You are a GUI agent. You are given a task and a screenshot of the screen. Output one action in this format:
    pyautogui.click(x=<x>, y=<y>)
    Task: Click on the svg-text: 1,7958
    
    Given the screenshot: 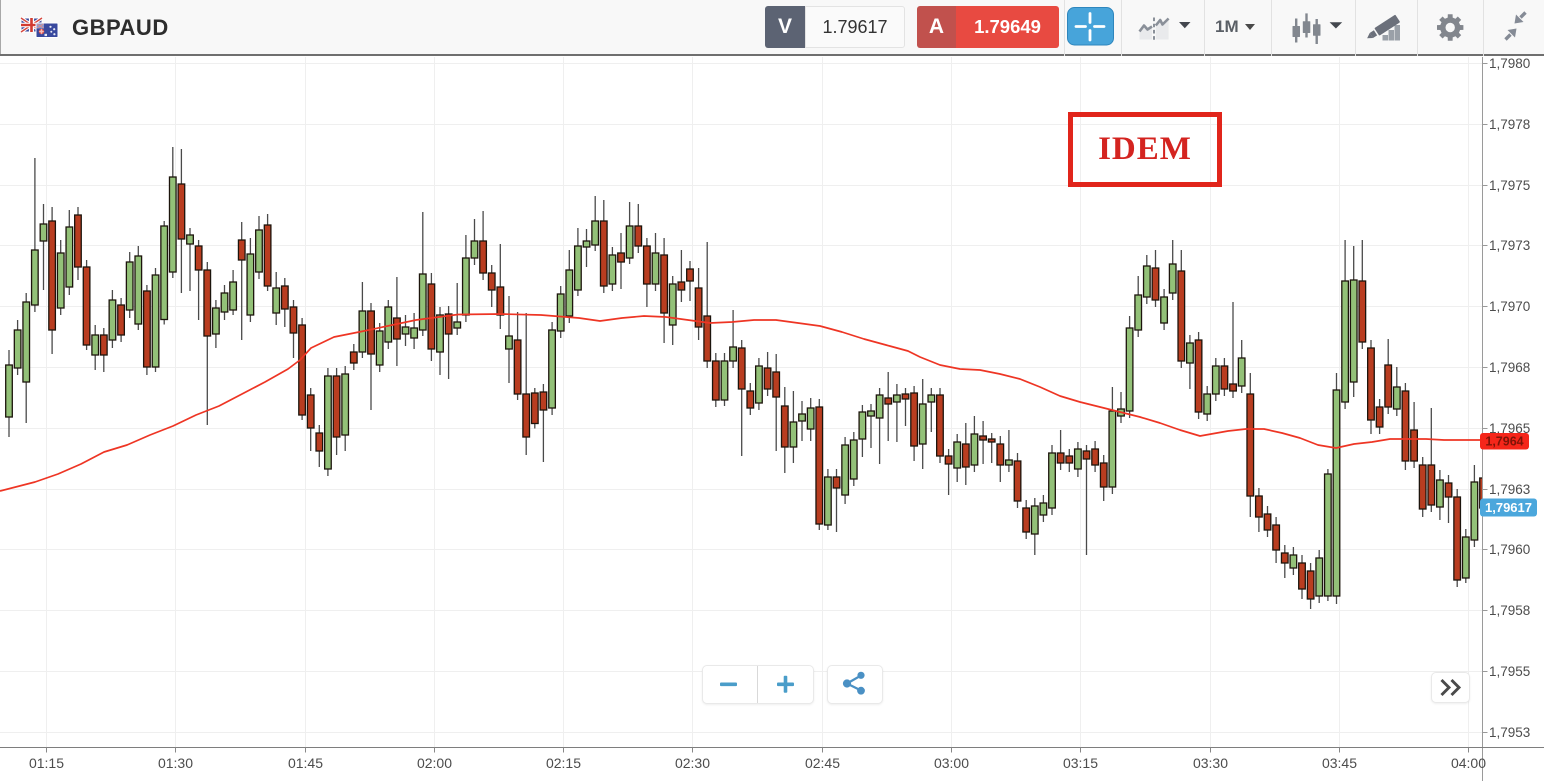 What is the action you would take?
    pyautogui.click(x=1509, y=610)
    